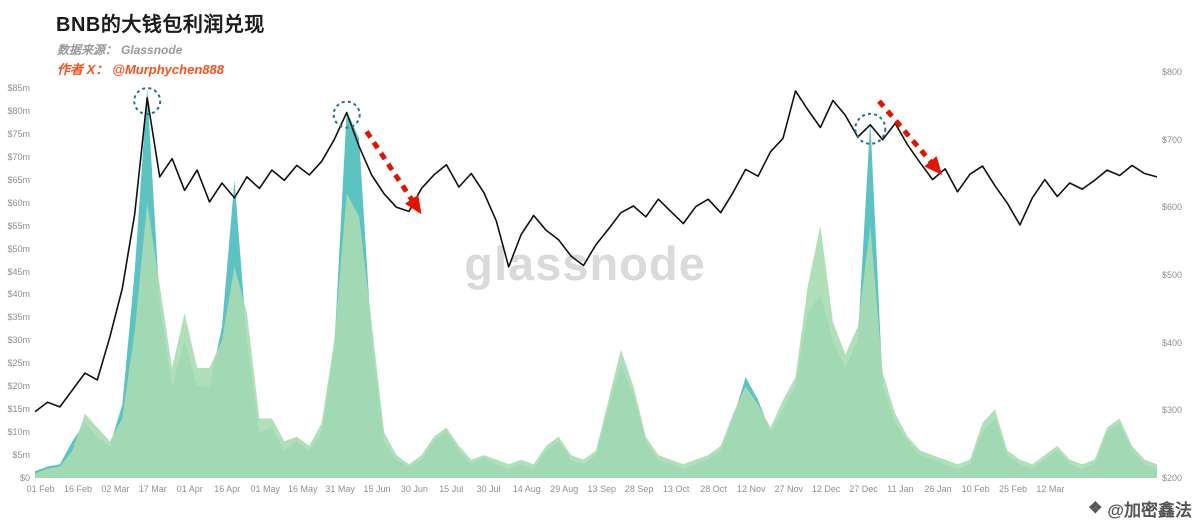 The image size is (1200, 526). Describe the element at coordinates (18, 179) in the screenshot. I see `left-axis-tick: $65m` at that location.